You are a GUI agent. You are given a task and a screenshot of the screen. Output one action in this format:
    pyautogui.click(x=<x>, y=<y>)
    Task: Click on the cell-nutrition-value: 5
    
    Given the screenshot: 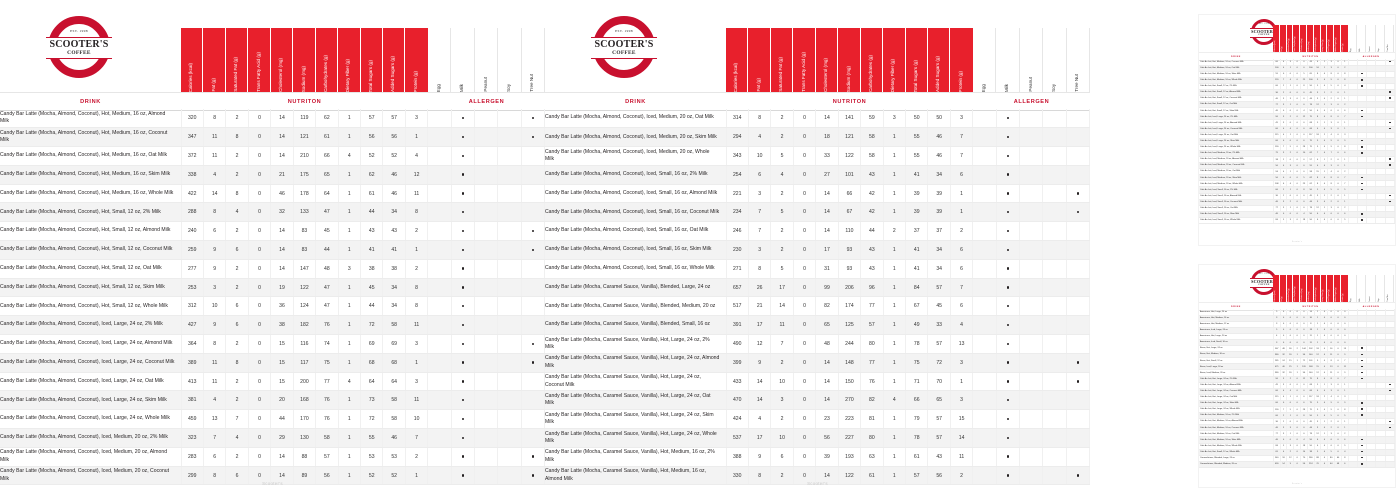 What is the action you would take?
    pyautogui.click(x=1318, y=385)
    